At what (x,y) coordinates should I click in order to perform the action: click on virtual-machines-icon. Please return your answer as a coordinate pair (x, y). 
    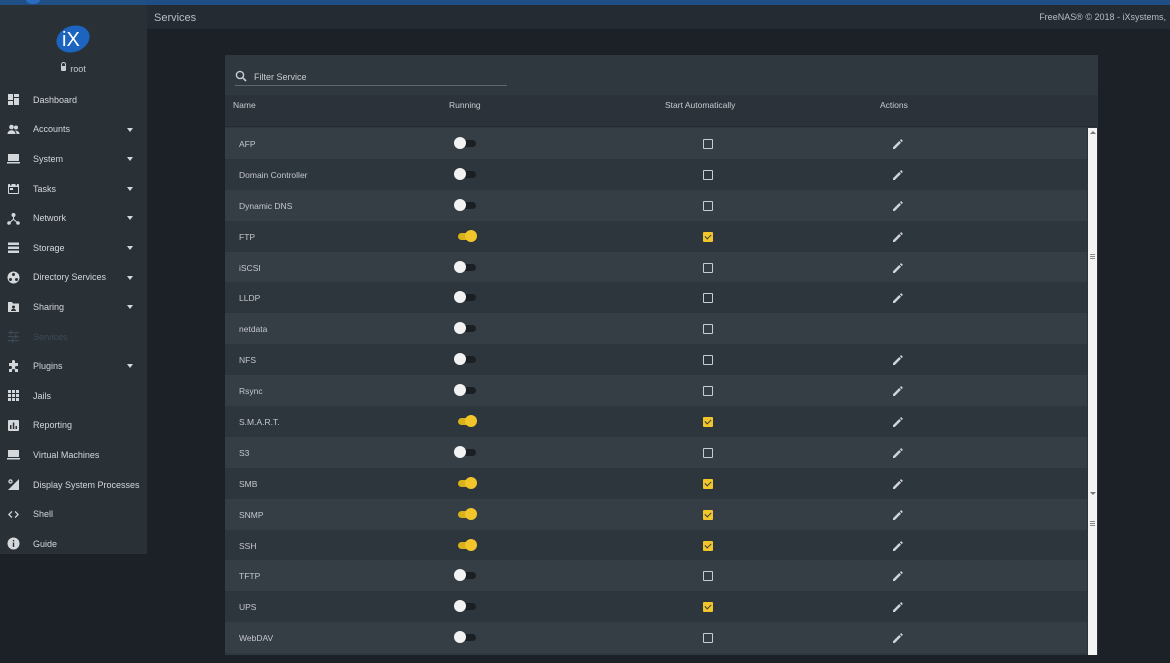
    Looking at the image, I should click on (13, 454).